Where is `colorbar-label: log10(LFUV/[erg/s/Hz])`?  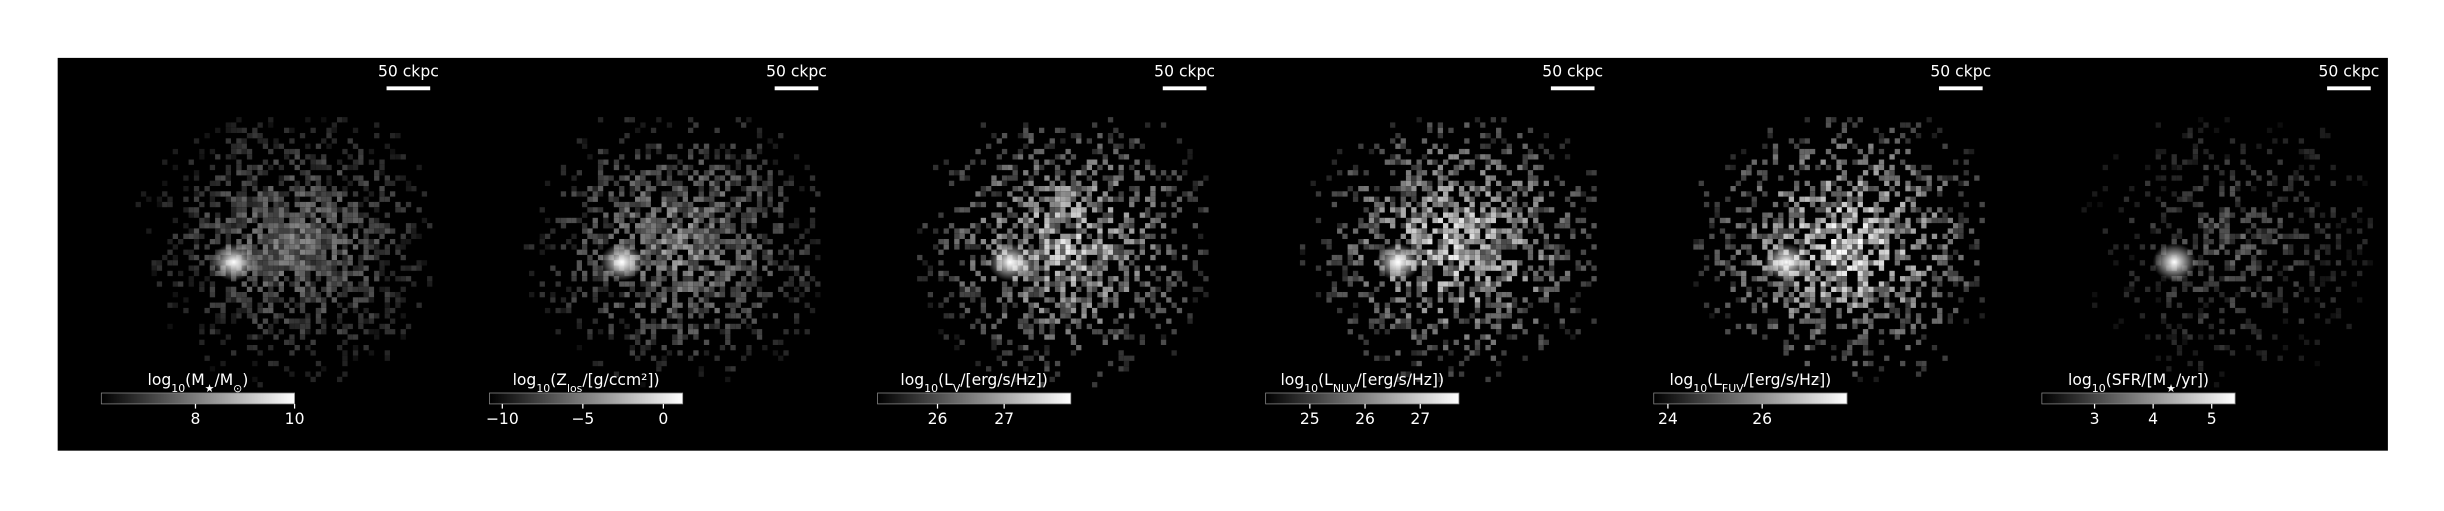
colorbar-label: log10(LFUV/[erg/s/Hz]) is located at coordinates (1751, 383).